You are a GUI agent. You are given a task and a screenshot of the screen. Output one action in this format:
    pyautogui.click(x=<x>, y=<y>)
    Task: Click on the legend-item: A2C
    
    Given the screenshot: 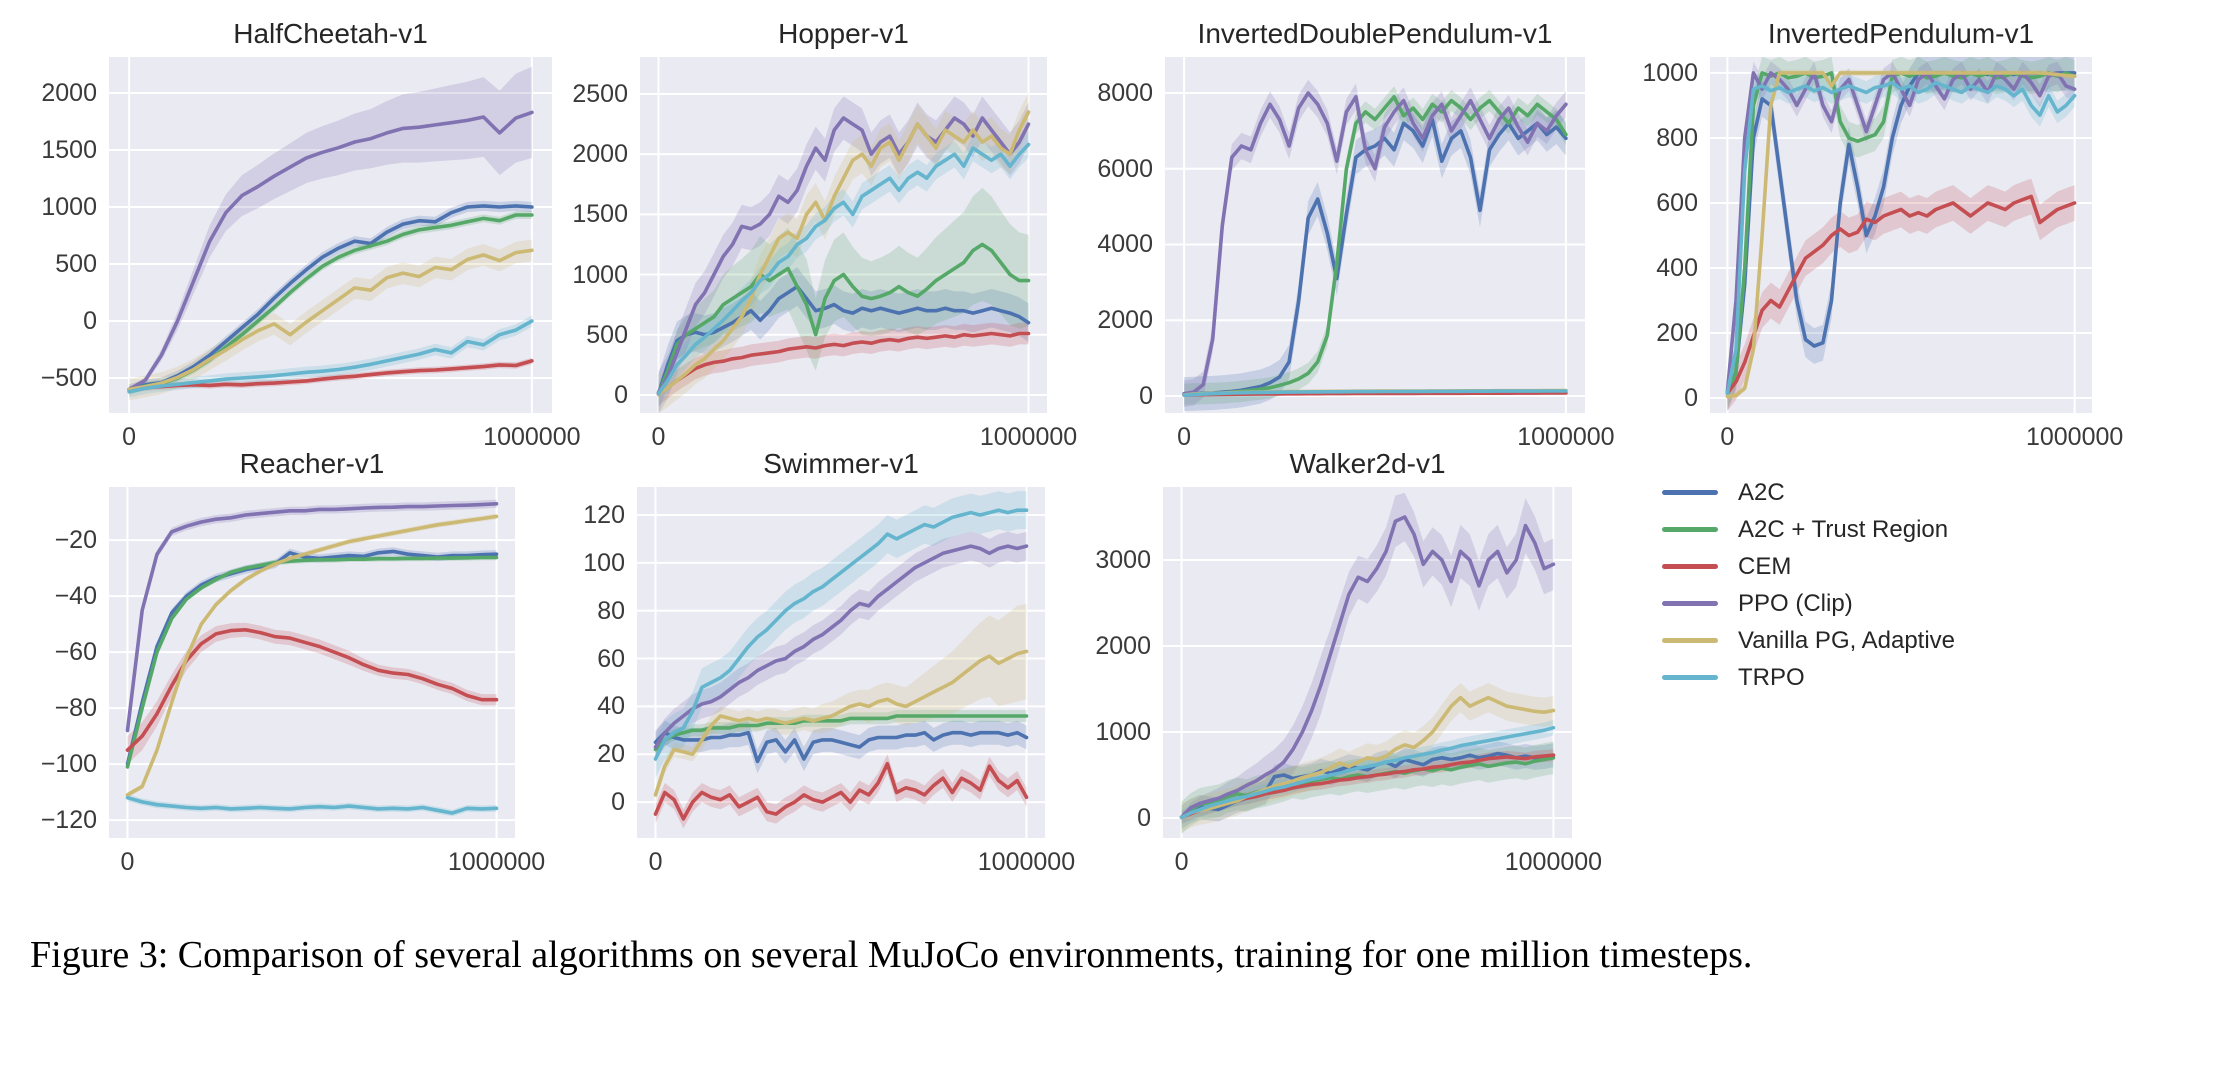 What is the action you would take?
    pyautogui.click(x=1902, y=492)
    